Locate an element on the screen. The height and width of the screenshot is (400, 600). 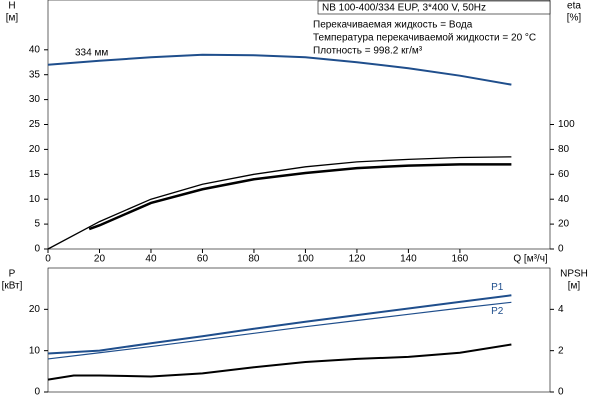
x-tick-label: 60 is located at coordinates (203, 259).